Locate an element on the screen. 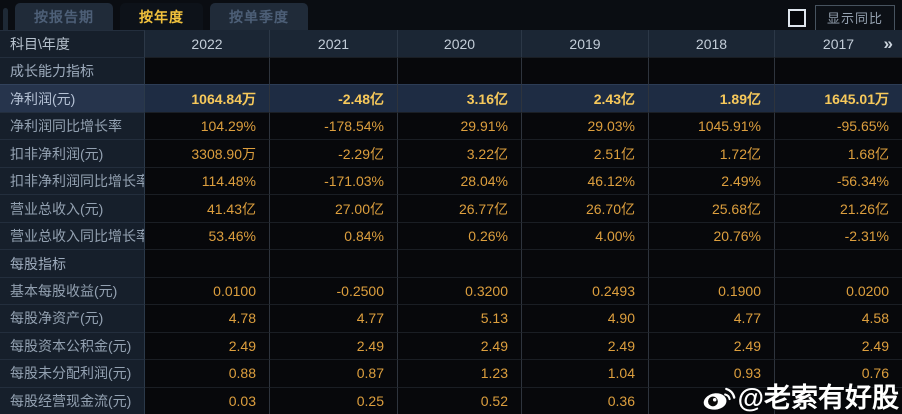 This screenshot has width=902, height=414. value-cell: 1.04 is located at coordinates (585, 373).